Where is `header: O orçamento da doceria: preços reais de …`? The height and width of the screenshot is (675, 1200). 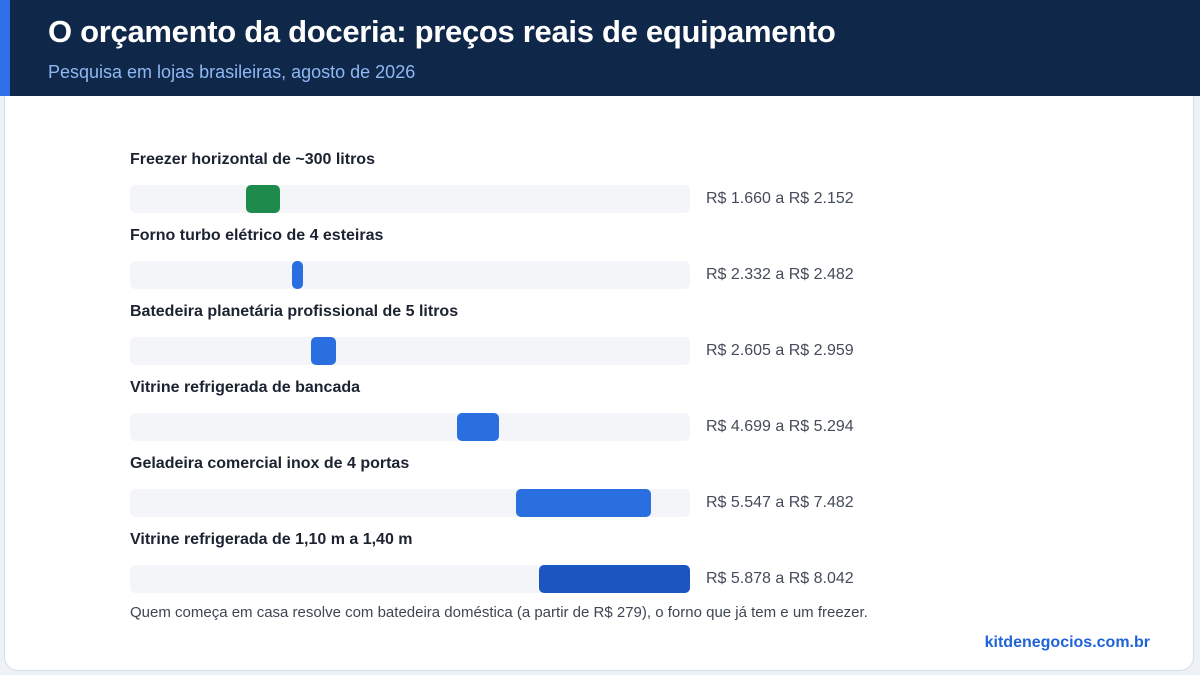
header: O orçamento da doceria: preços reais de … is located at coordinates (600, 48).